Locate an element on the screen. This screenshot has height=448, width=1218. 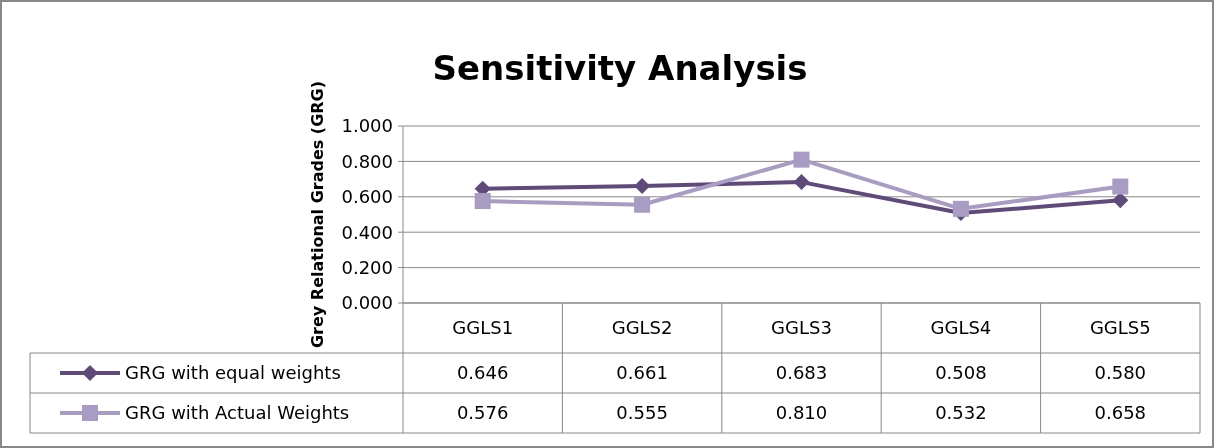
data-label: 0.661 is located at coordinates (642, 373).